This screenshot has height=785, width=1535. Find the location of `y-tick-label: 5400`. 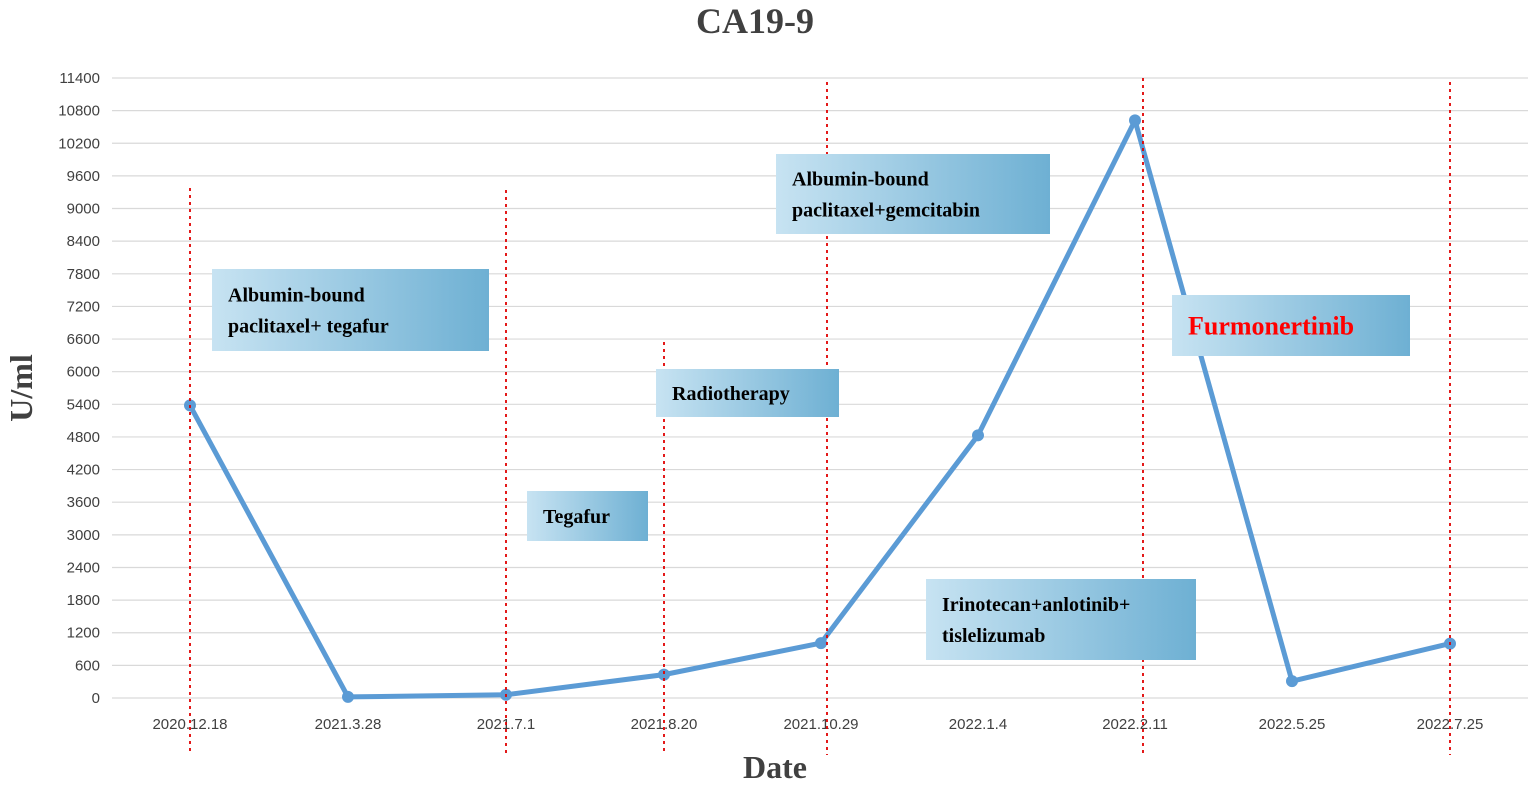

y-tick-label: 5400 is located at coordinates (83, 404).